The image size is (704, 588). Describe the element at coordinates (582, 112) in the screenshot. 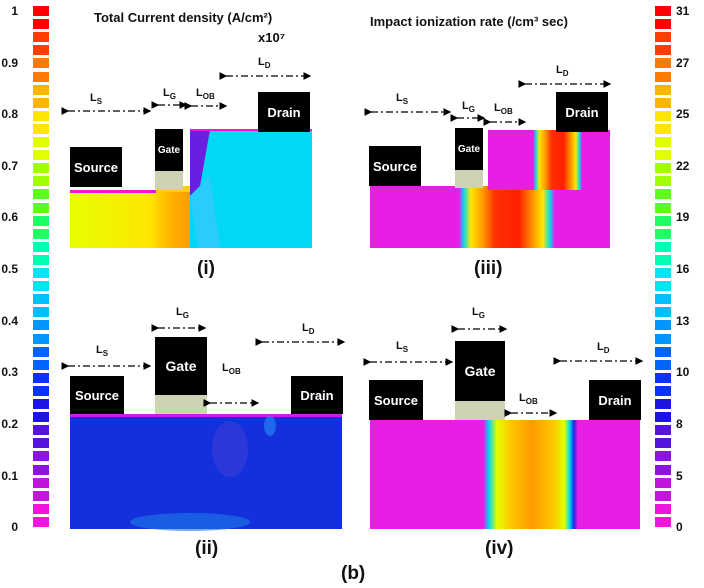

I see `panel-iii-drain: Drain` at that location.